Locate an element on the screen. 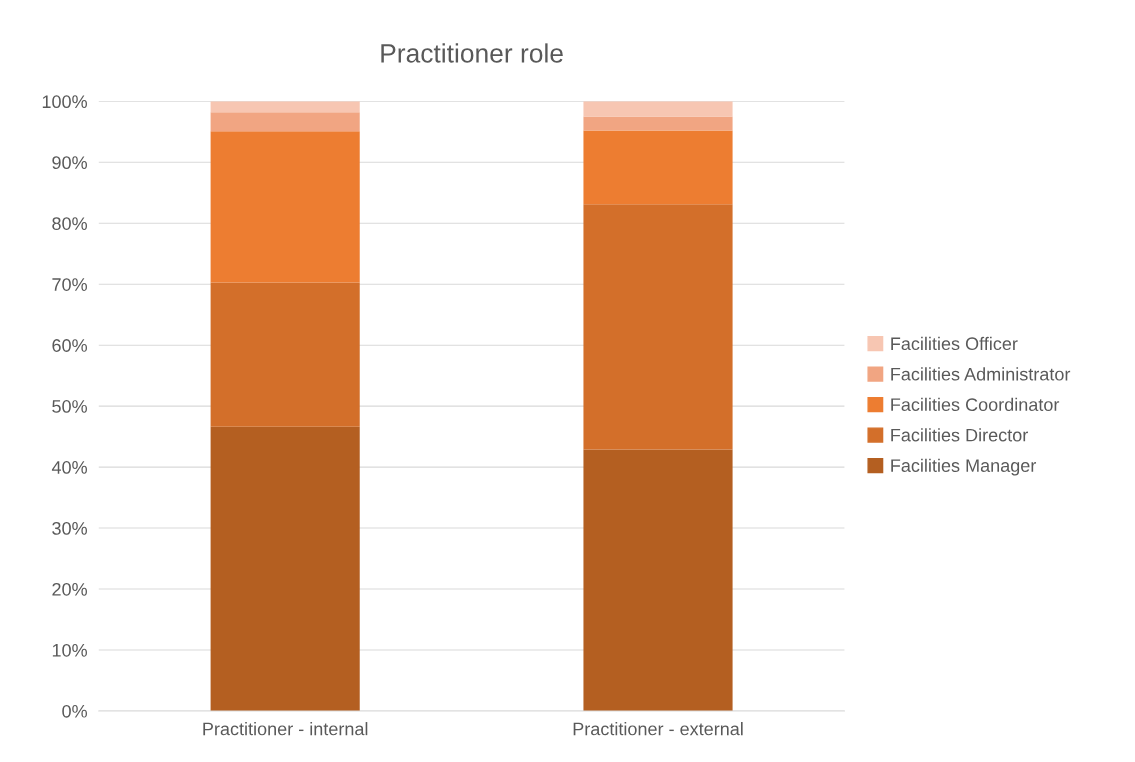  y-tick-label: 30% is located at coordinates (69, 528).